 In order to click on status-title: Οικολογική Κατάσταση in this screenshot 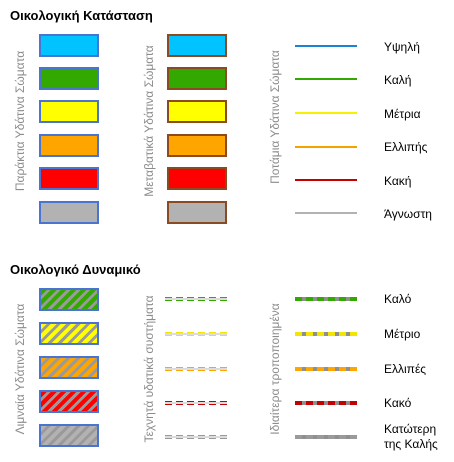, I will do `click(81, 15)`.